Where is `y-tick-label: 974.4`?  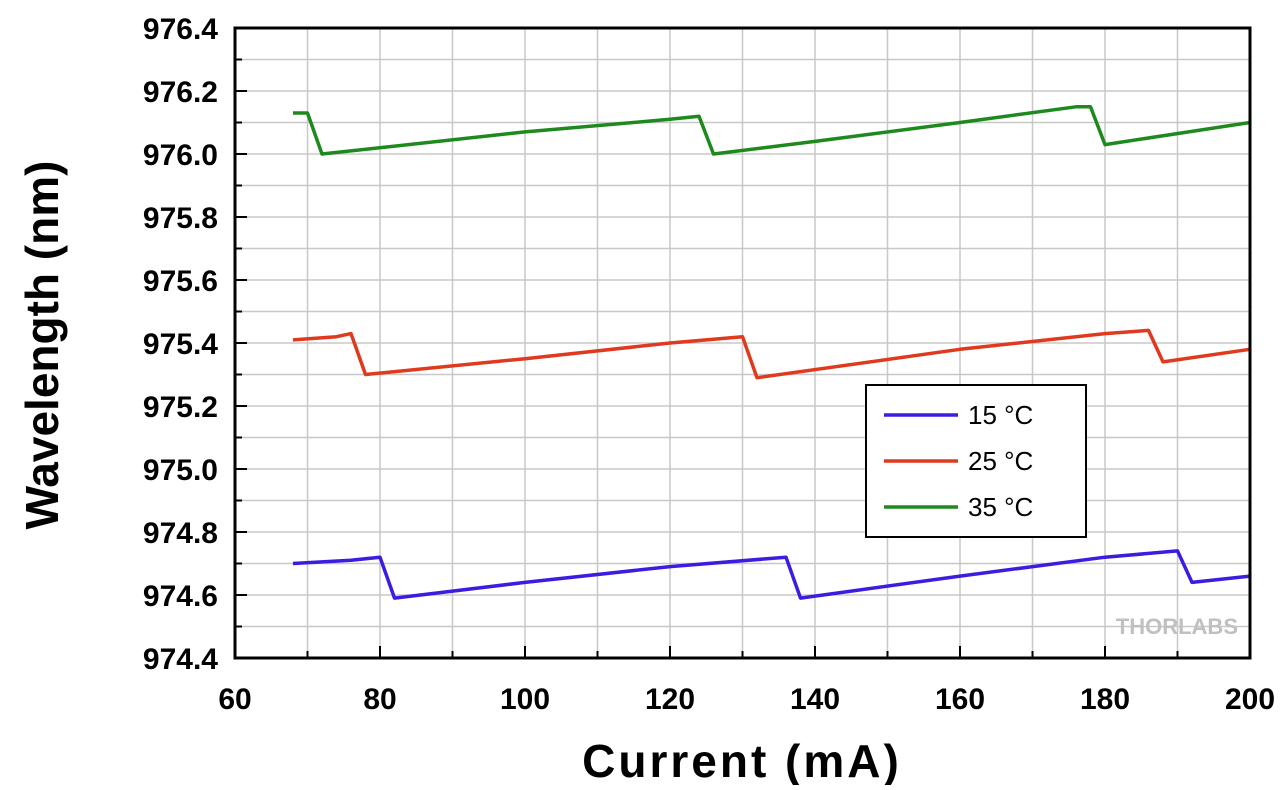 y-tick-label: 974.4 is located at coordinates (180, 659).